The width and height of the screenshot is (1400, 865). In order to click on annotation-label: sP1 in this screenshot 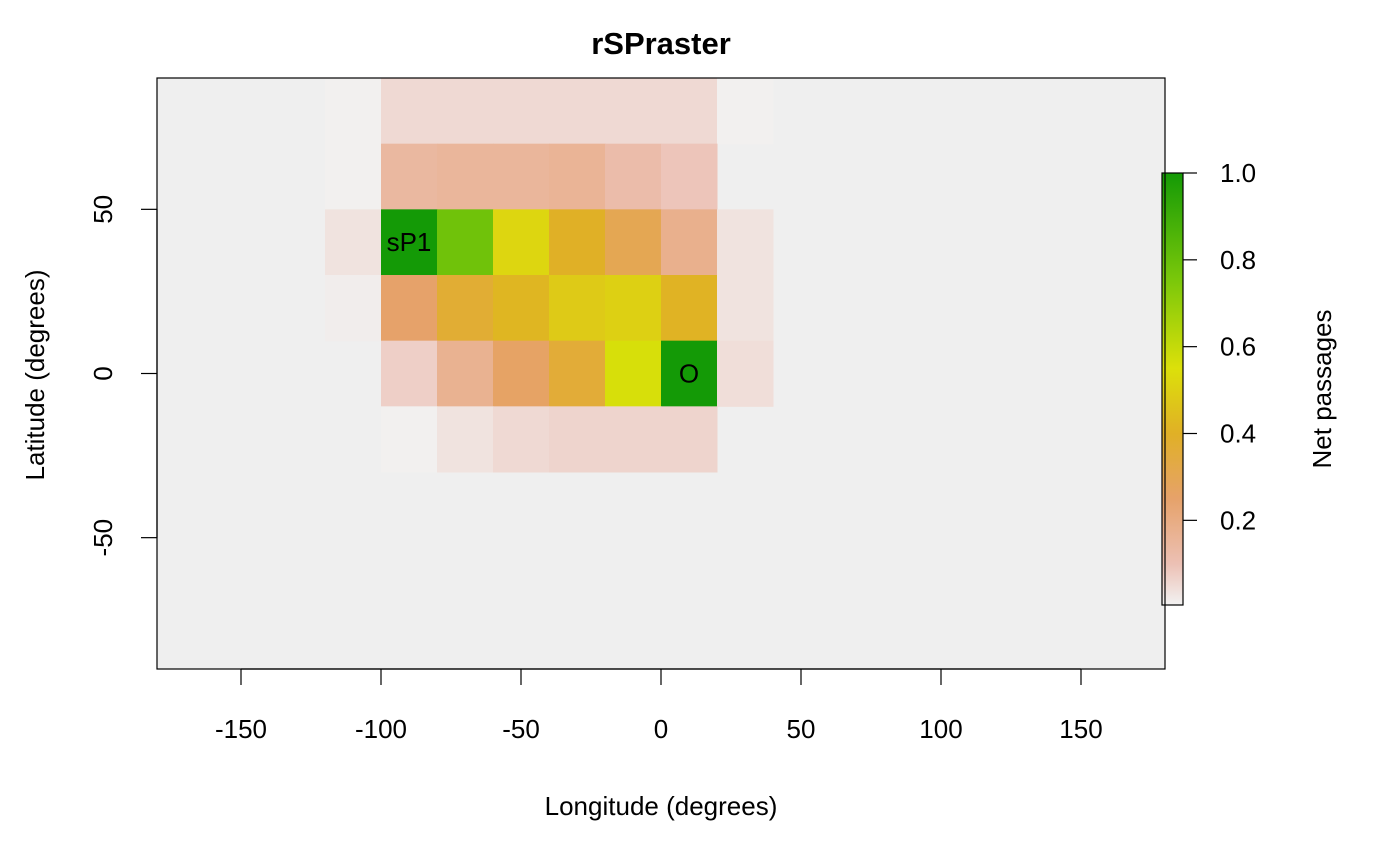, I will do `click(409, 242)`.